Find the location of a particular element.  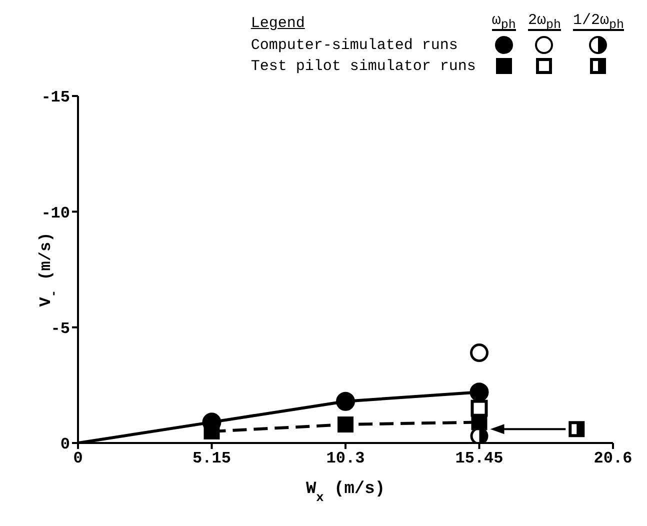

text: Computer-simulated runs is located at coordinates (354, 46).